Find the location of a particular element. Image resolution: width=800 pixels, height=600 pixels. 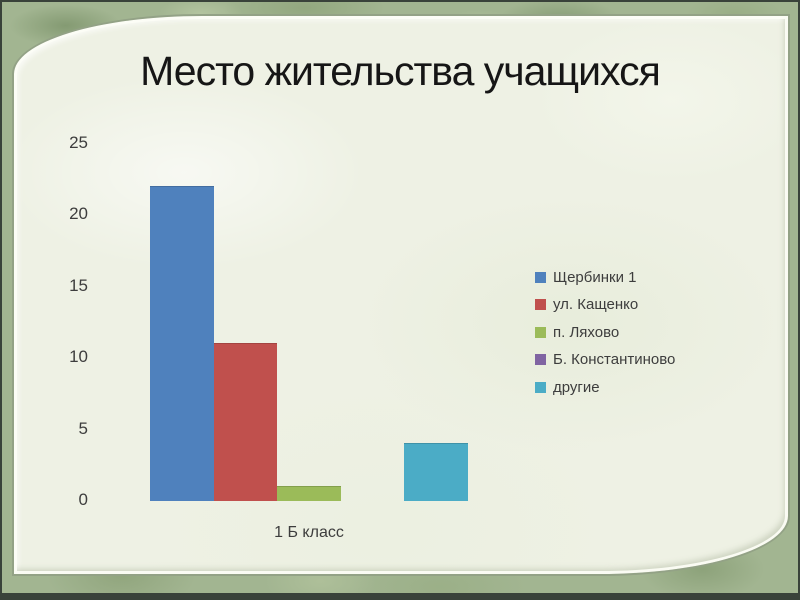

legend-label: Щербинки 1 is located at coordinates (595, 277).